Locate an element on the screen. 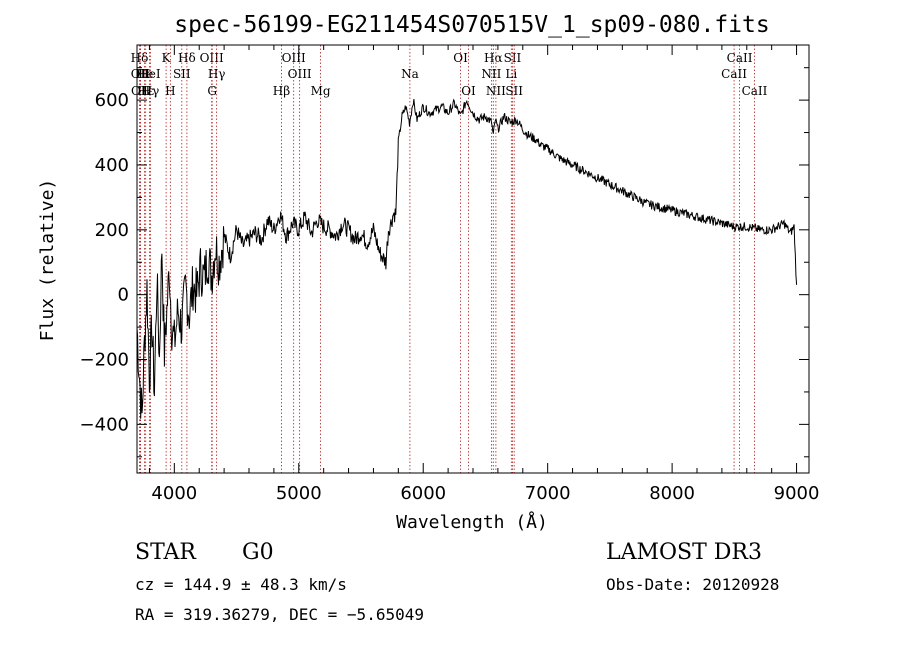 The width and height of the screenshot is (900, 649). emission-line-label: He is located at coordinates (145, 74).